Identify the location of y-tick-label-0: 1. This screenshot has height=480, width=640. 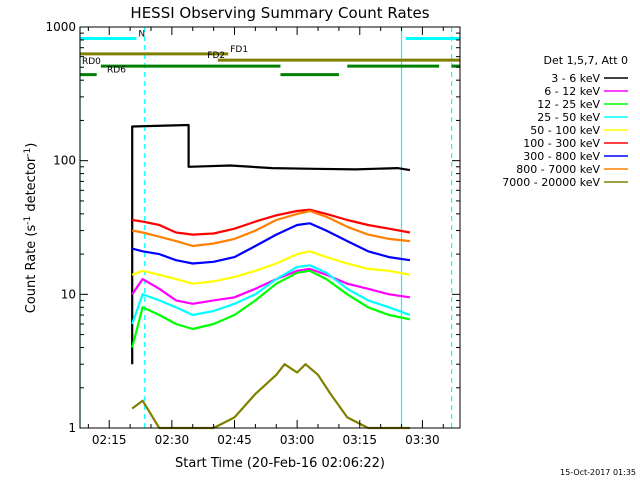
(72, 428).